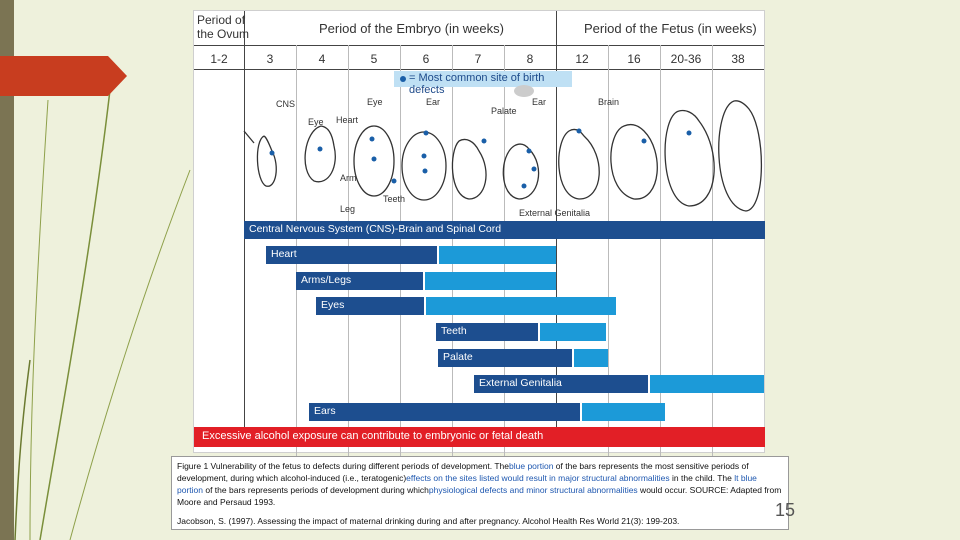 This screenshot has width=960, height=540. Describe the element at coordinates (539, 102) in the screenshot. I see `label-ear-2: Ear` at that location.